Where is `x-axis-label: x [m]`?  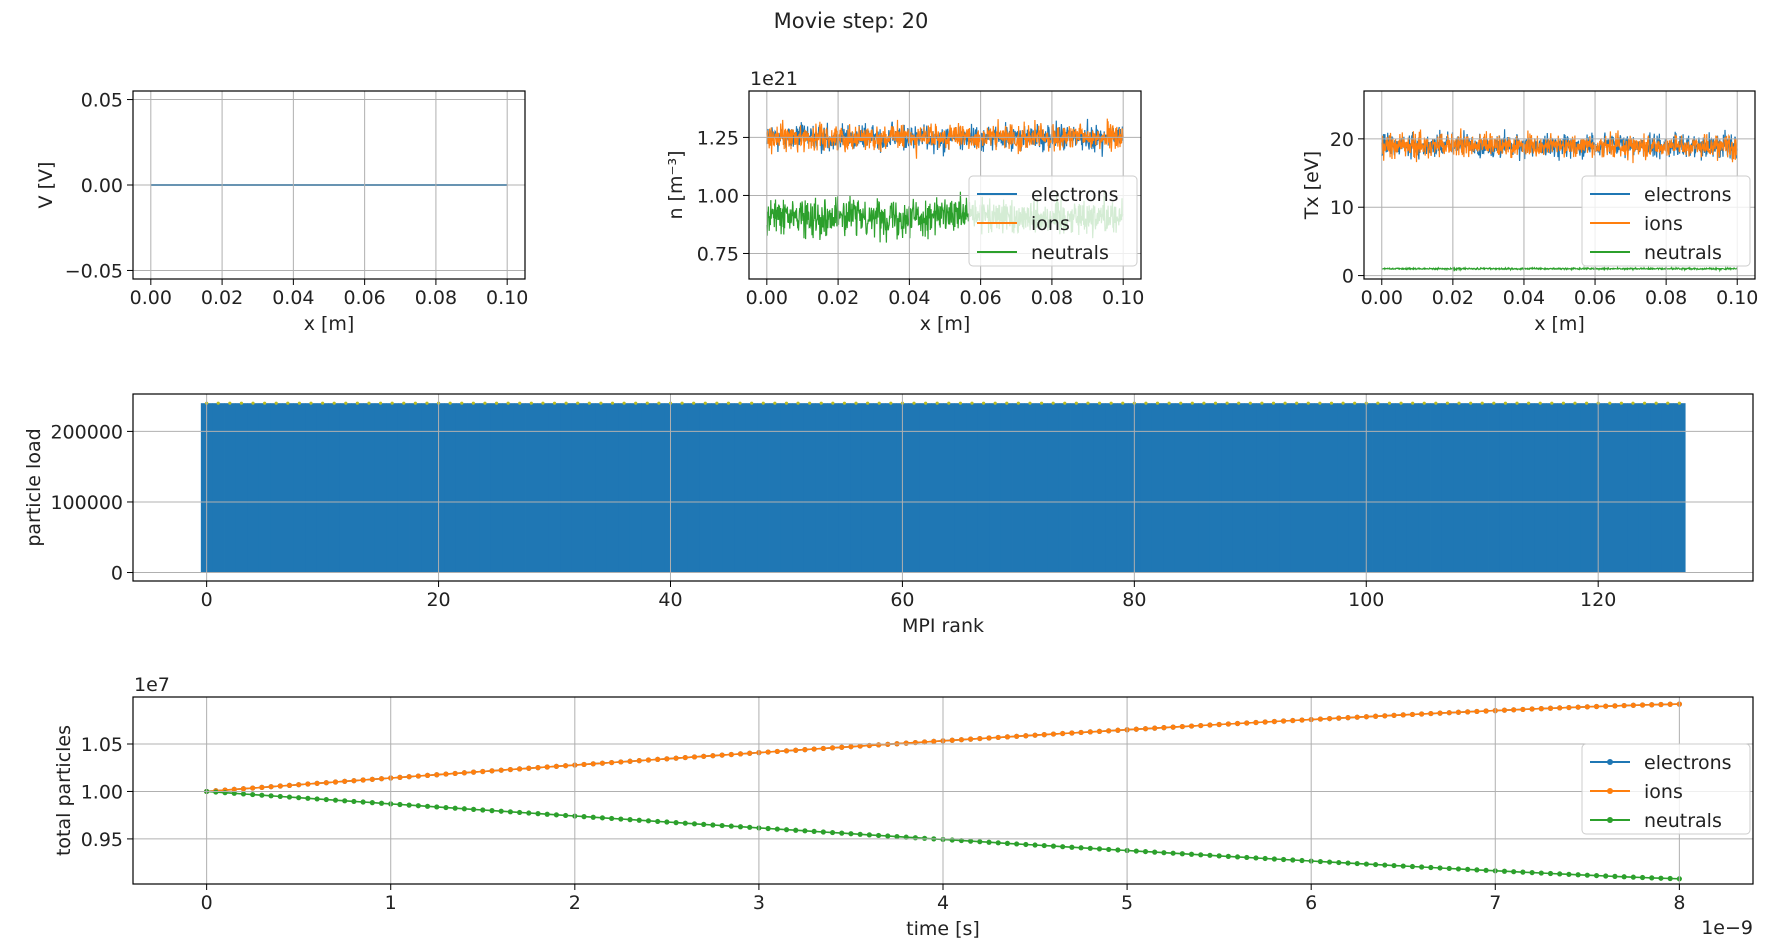
x-axis-label: x [m] is located at coordinates (329, 324).